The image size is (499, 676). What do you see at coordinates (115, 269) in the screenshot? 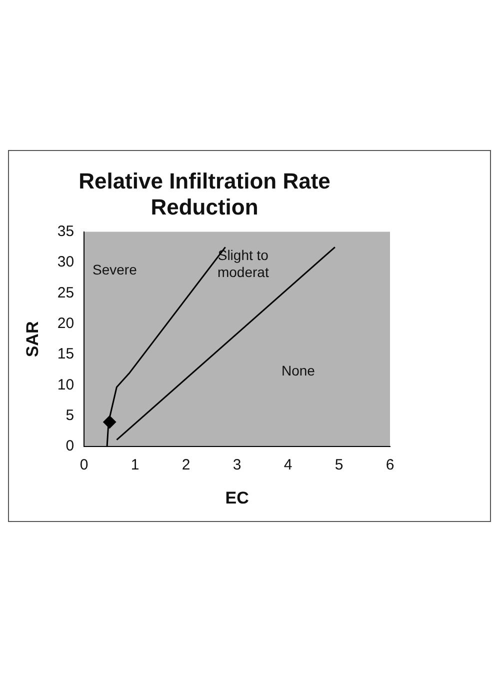
I see `annotation: Severe` at bounding box center [115, 269].